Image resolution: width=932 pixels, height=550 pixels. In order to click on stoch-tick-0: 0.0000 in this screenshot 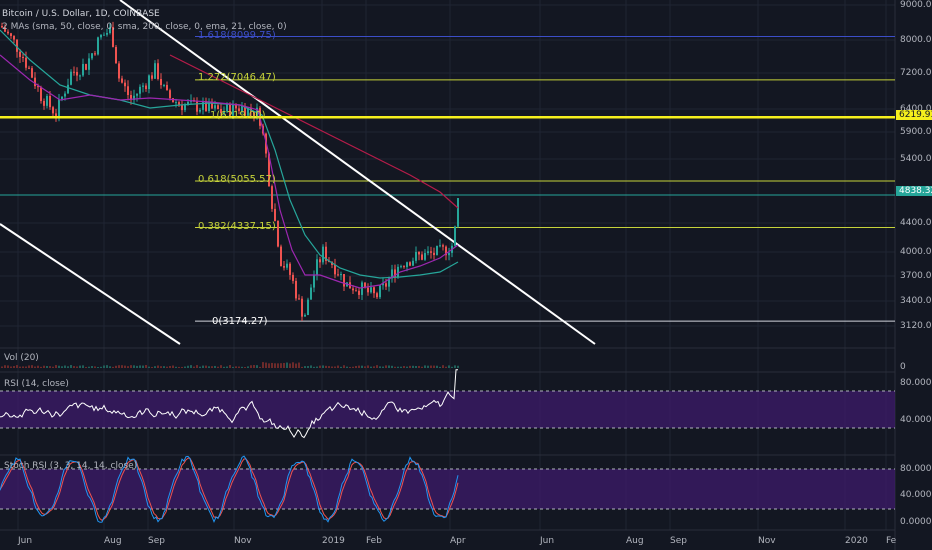, I will do `click(916, 522)`.